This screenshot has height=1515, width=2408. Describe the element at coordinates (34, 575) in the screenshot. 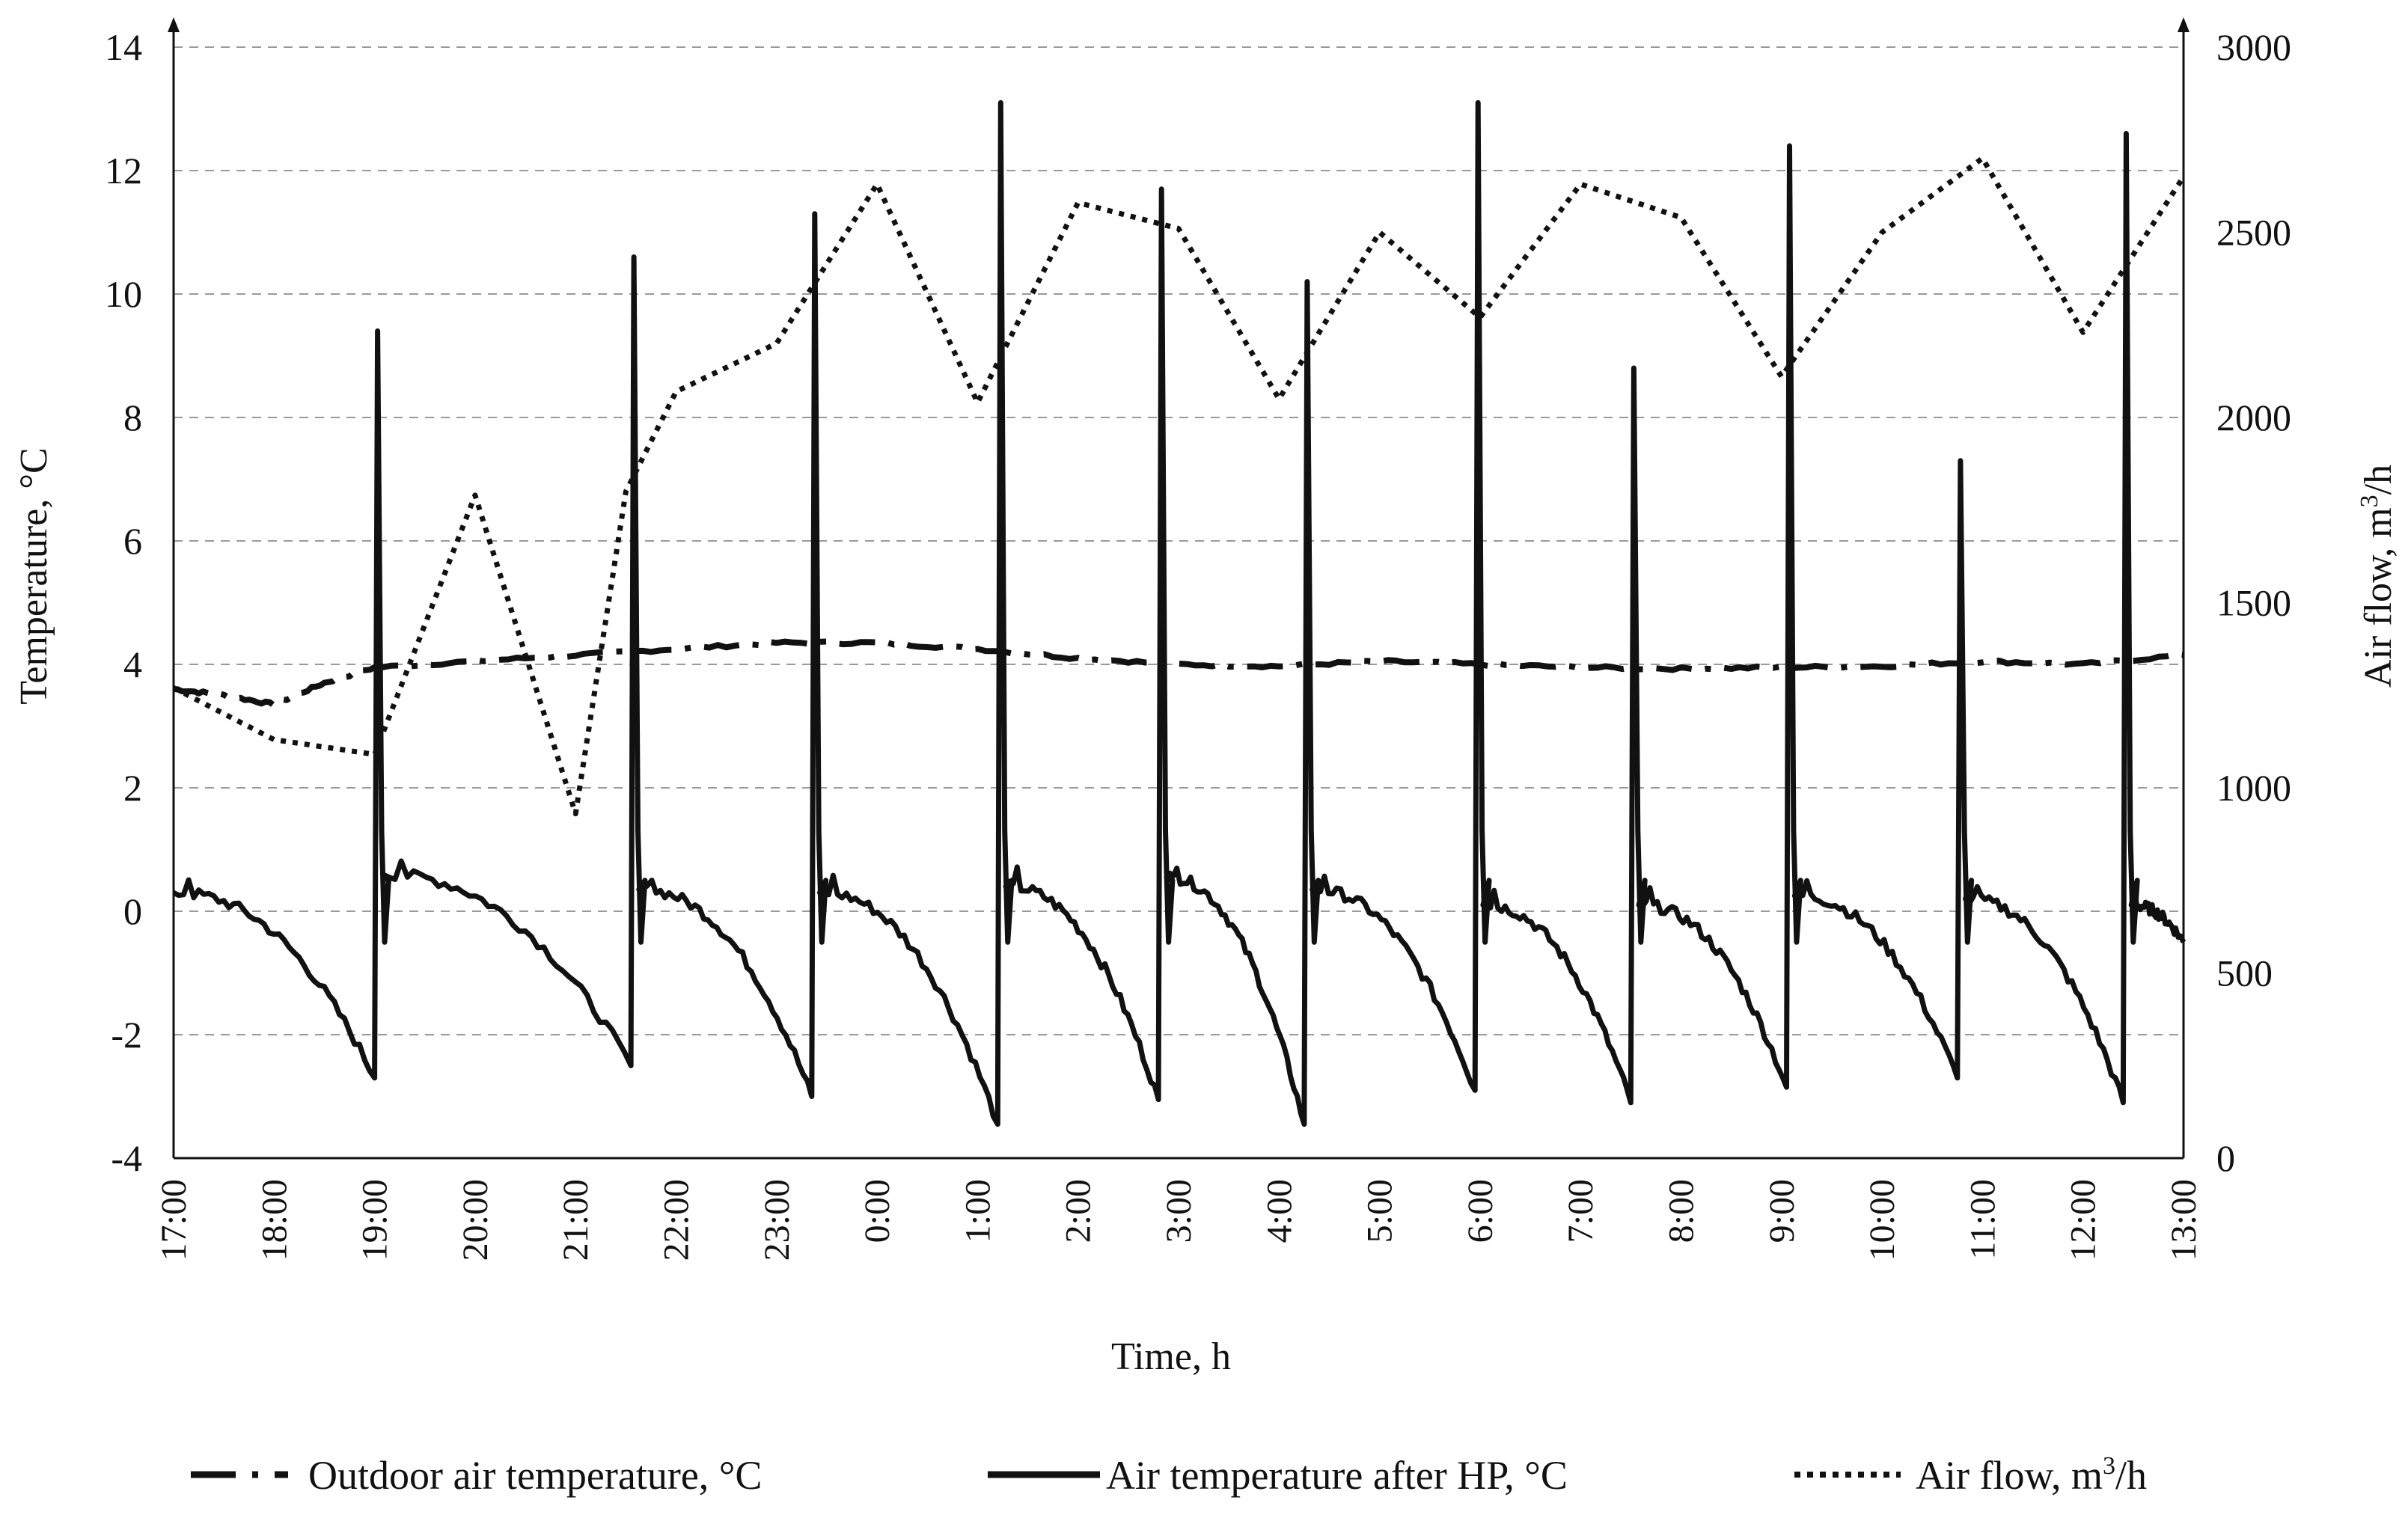

I see `y-axis-left-title: Temperature, °C` at that location.